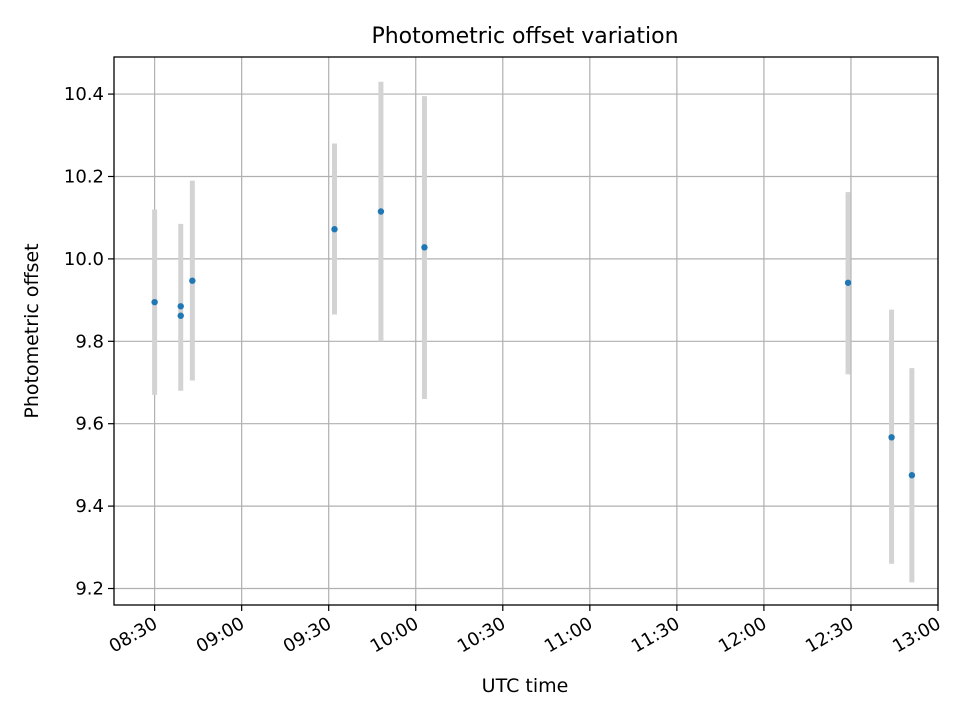 The image size is (960, 720). Describe the element at coordinates (89, 506) in the screenshot. I see `y-tick-label: 9.4` at that location.